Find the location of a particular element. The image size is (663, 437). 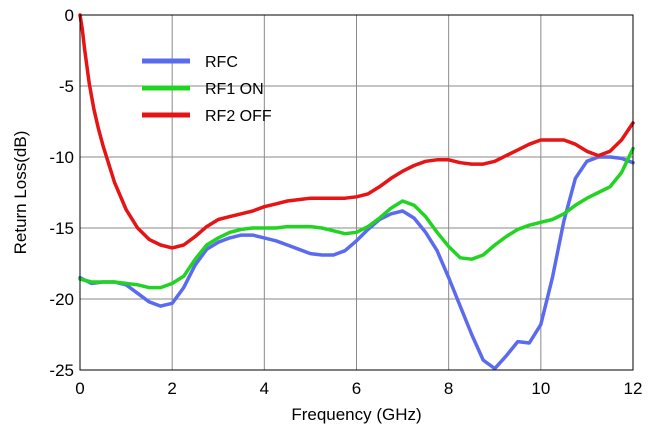

legend-label: RFC is located at coordinates (221, 62).